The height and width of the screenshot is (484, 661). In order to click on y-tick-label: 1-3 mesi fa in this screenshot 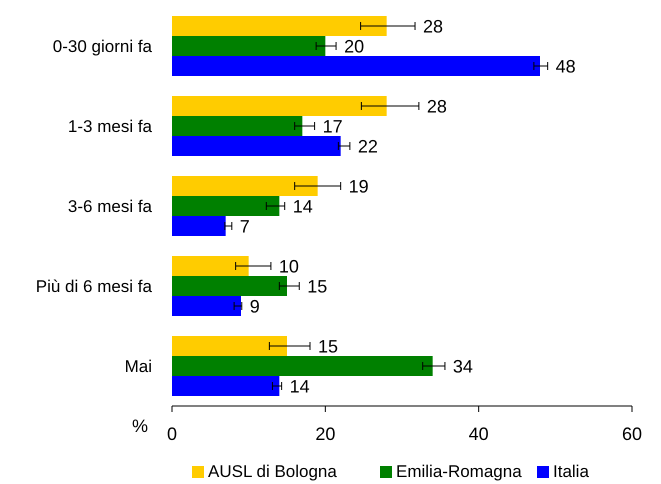, I will do `click(110, 126)`.